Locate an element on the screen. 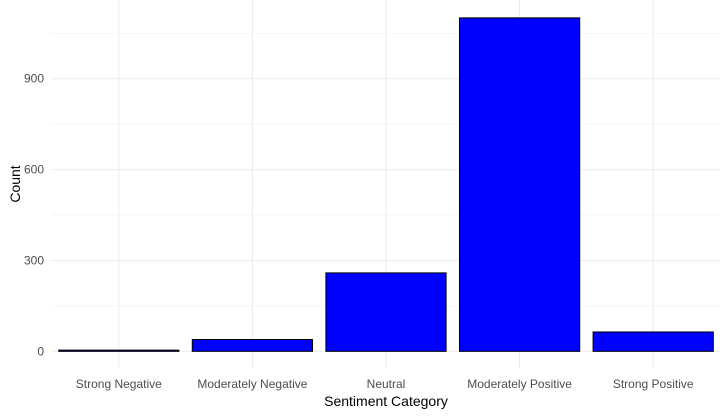  x-tick-label: Moderately Negative is located at coordinates (252, 384).